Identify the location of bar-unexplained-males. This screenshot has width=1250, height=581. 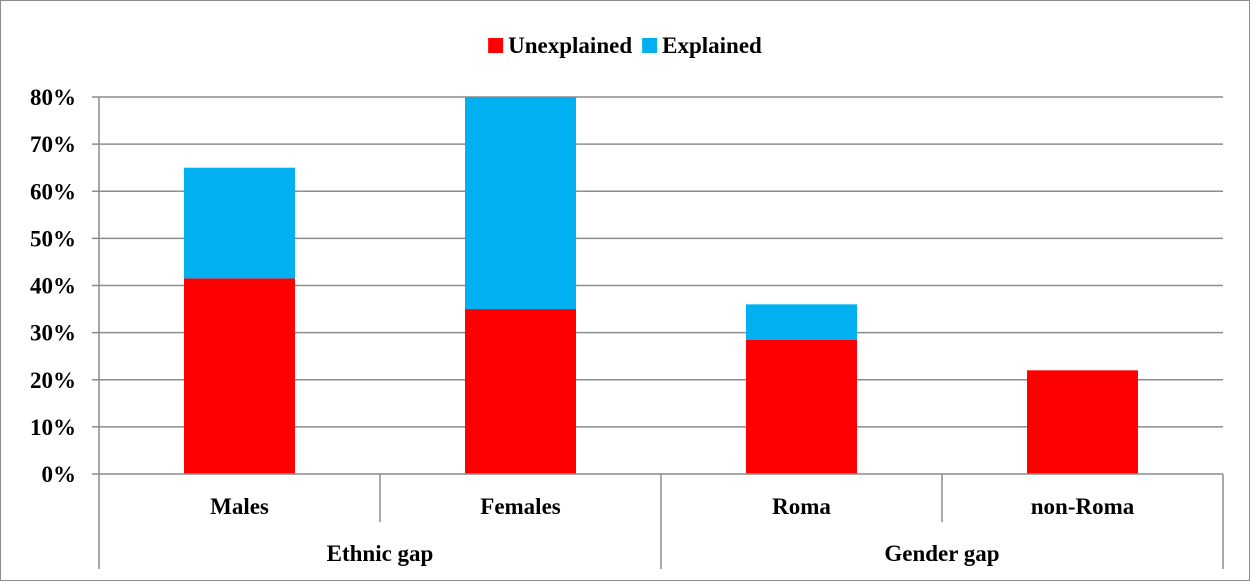
(239, 376).